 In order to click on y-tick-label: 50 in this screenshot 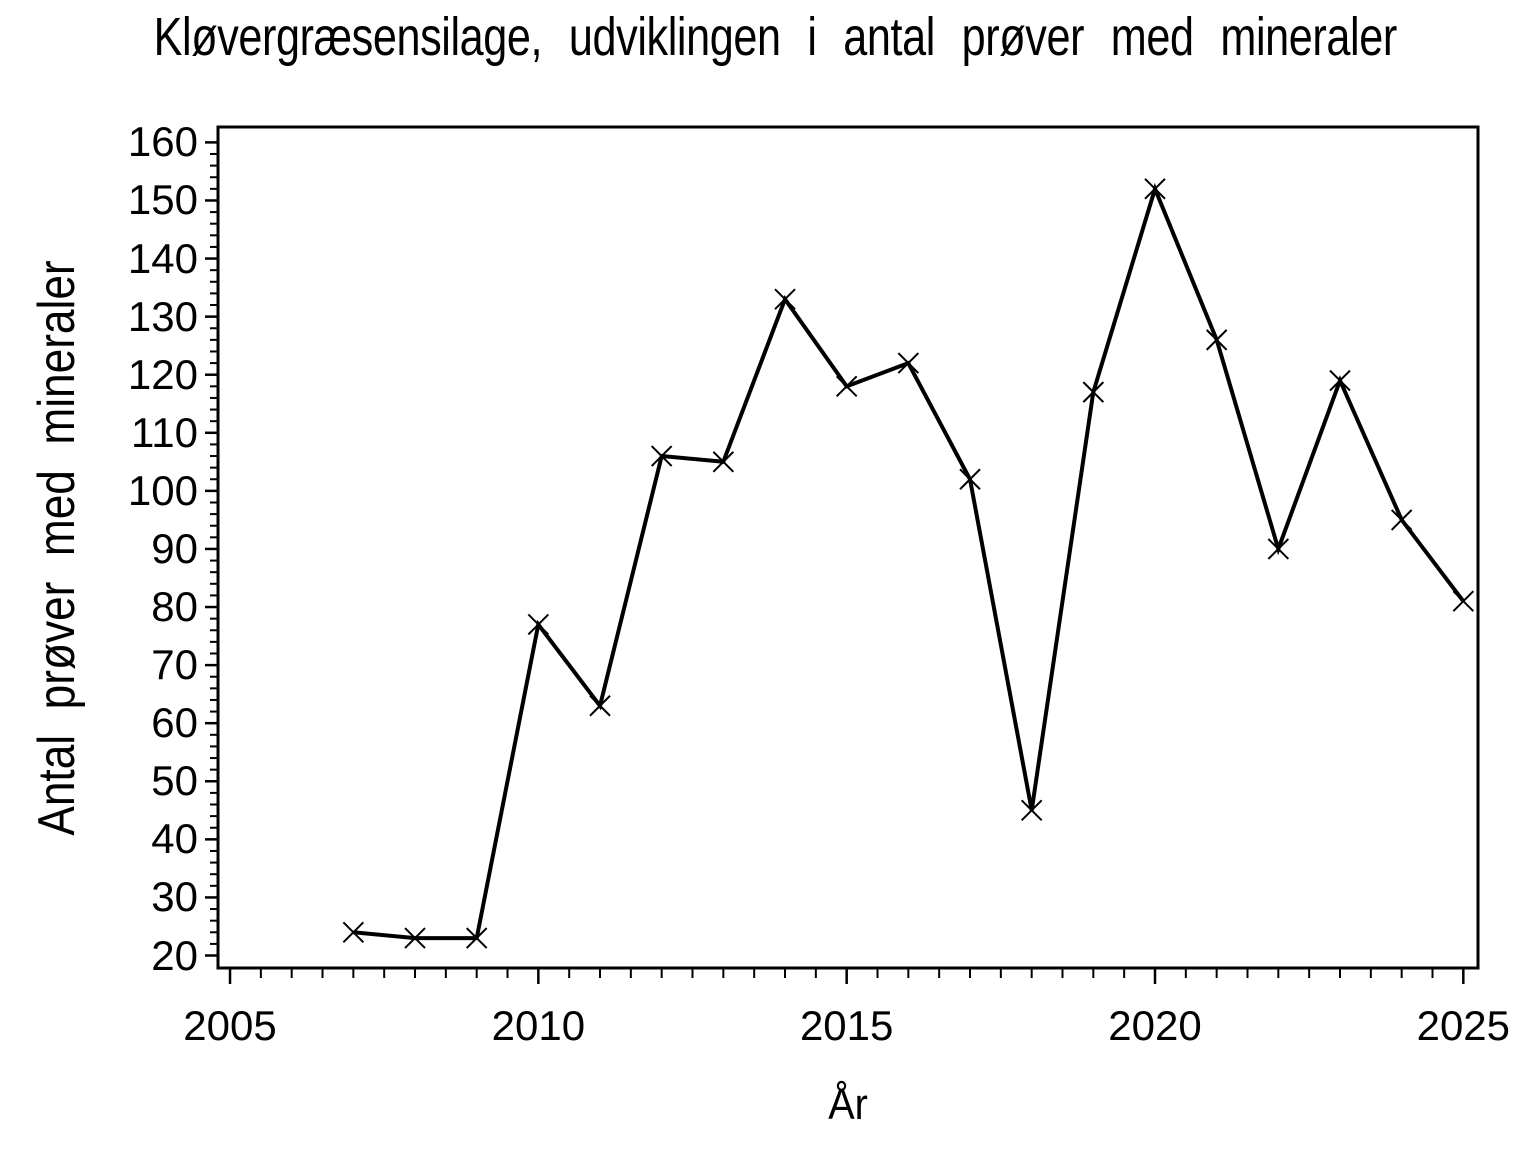, I will do `click(174, 781)`.